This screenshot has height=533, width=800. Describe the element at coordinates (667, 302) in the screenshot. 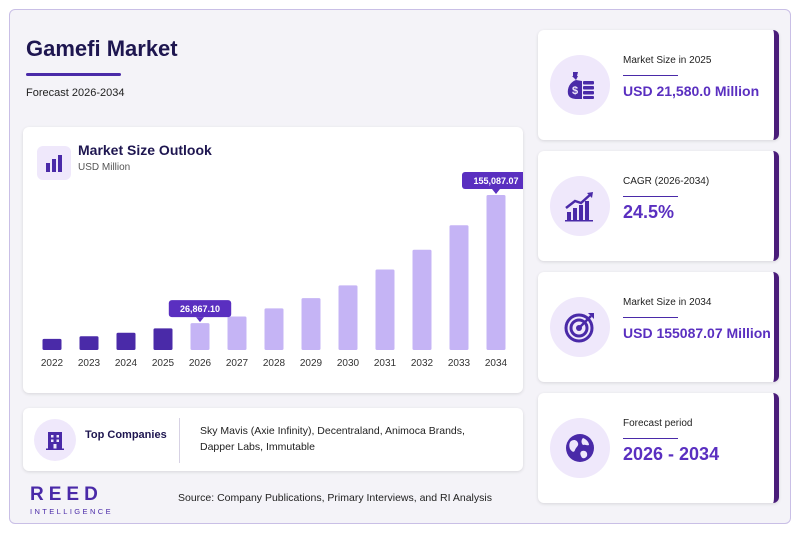

I see `stat-label: Market Size in 2034` at that location.